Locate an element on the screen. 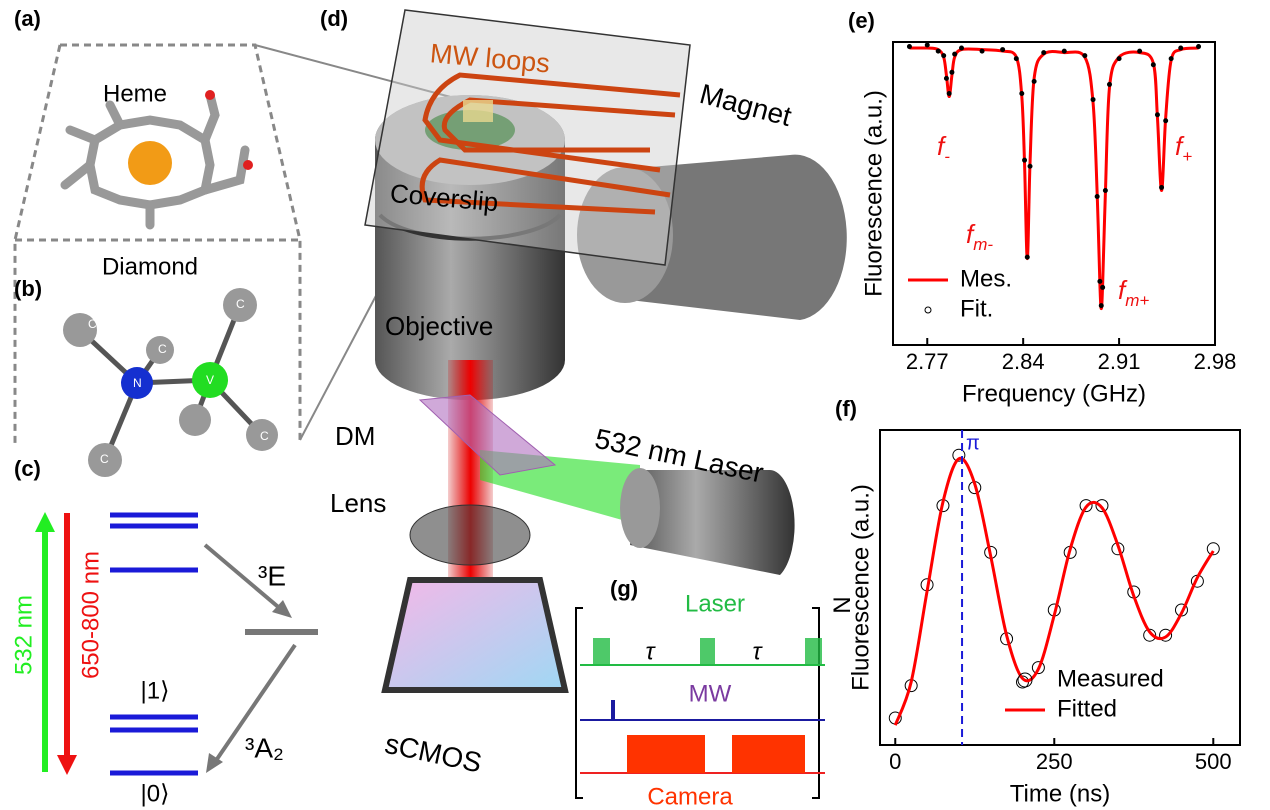 The height and width of the screenshot is (810, 1270). legend-label: Fit. is located at coordinates (976, 308).